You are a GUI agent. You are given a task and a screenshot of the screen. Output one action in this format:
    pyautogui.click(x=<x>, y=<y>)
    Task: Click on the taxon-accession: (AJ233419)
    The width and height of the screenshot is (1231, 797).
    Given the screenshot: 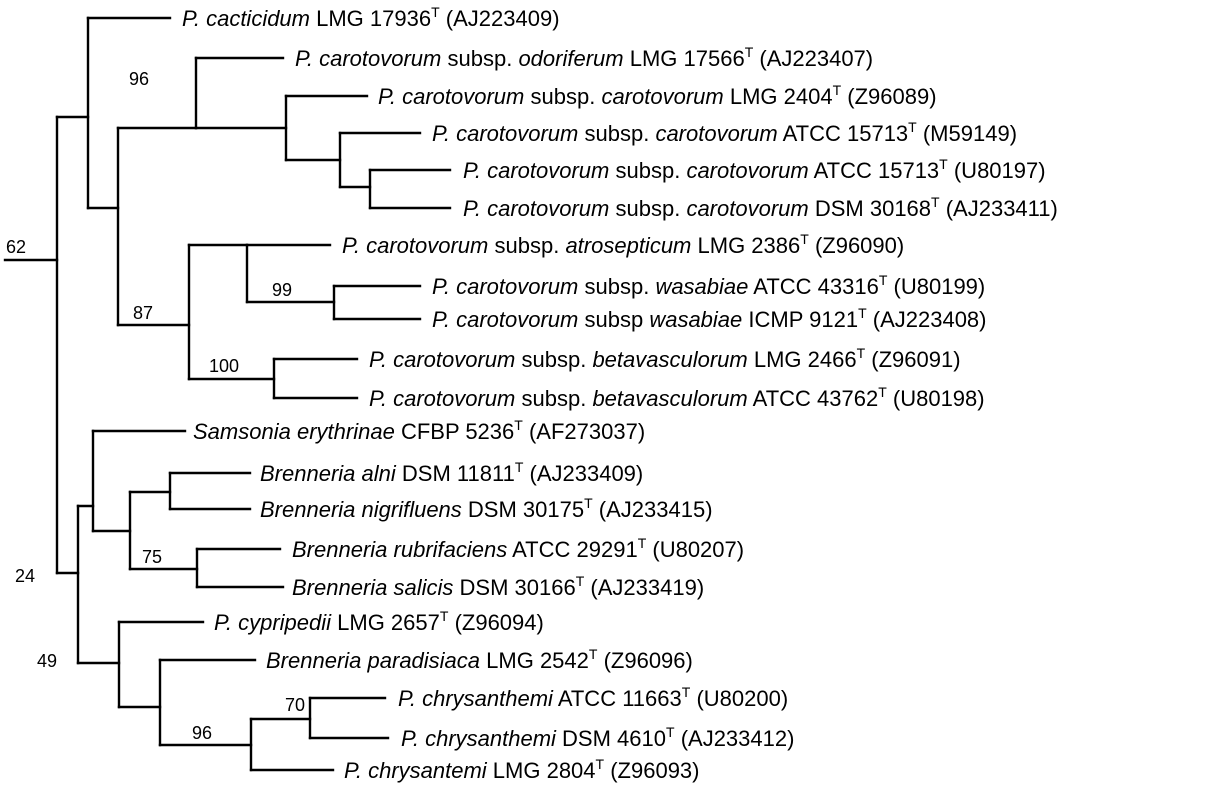 What is the action you would take?
    pyautogui.click(x=647, y=587)
    